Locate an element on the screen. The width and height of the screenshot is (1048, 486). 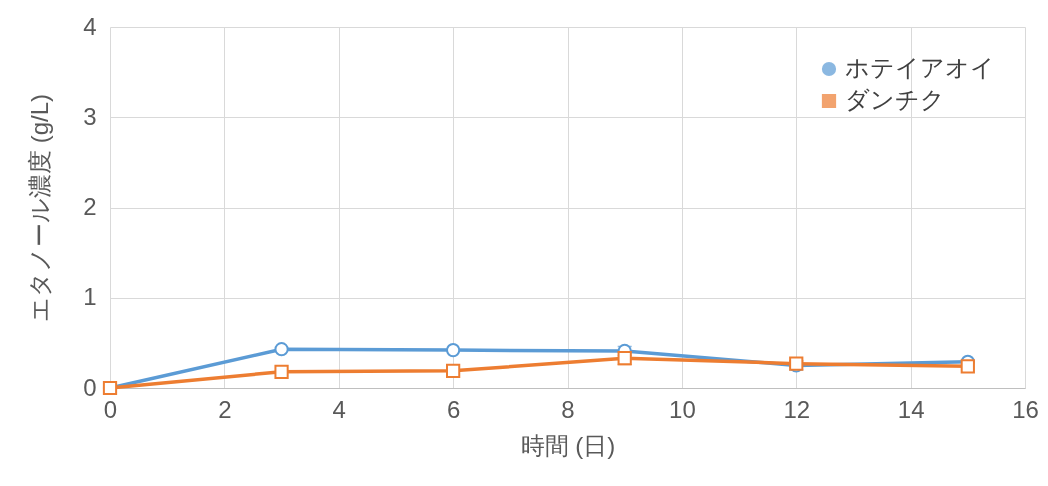
x-tick-label: 2 is located at coordinates (225, 409).